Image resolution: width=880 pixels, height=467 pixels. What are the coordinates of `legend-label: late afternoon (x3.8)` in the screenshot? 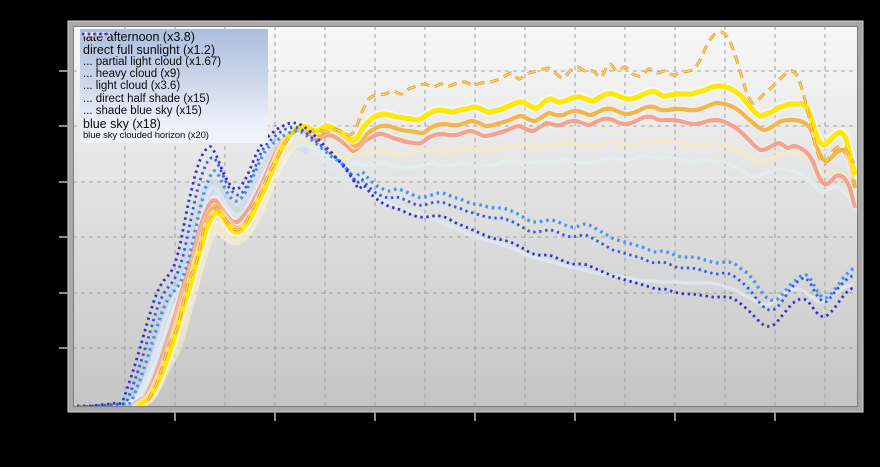 It's located at (139, 37).